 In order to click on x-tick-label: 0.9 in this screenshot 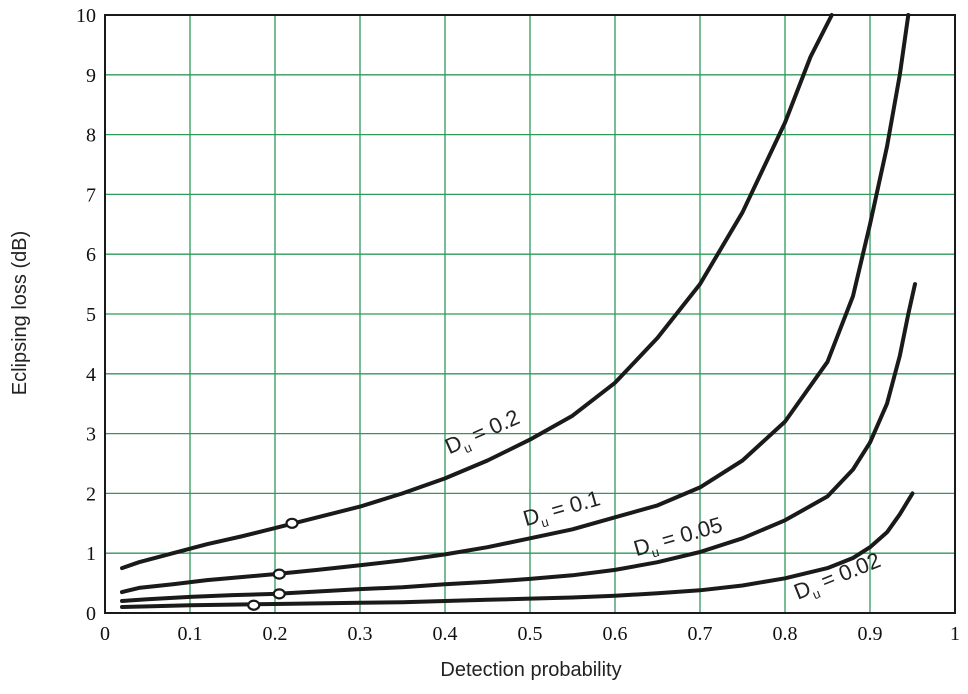, I will do `click(870, 634)`.